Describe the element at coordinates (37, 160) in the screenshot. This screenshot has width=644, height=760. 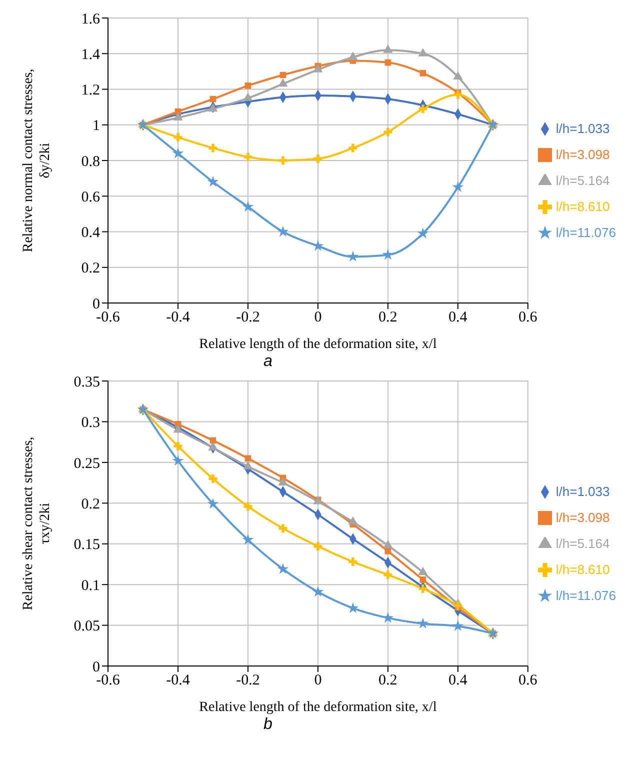
I see `y-axis-title: Relative normal contact stresses, δy/2ki` at that location.